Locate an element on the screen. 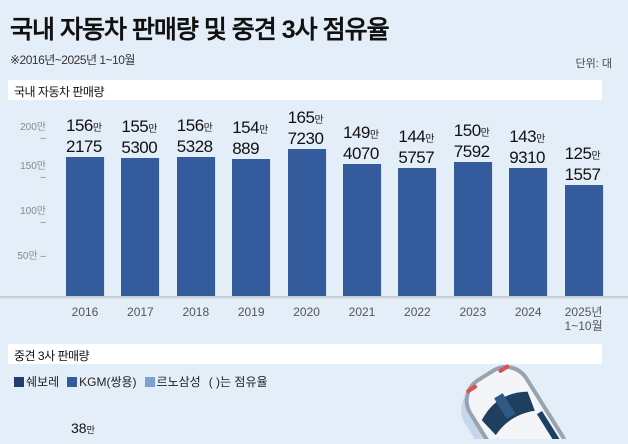  section-header-domestic-sales: 국내 자동차 판매량 is located at coordinates (305, 90).